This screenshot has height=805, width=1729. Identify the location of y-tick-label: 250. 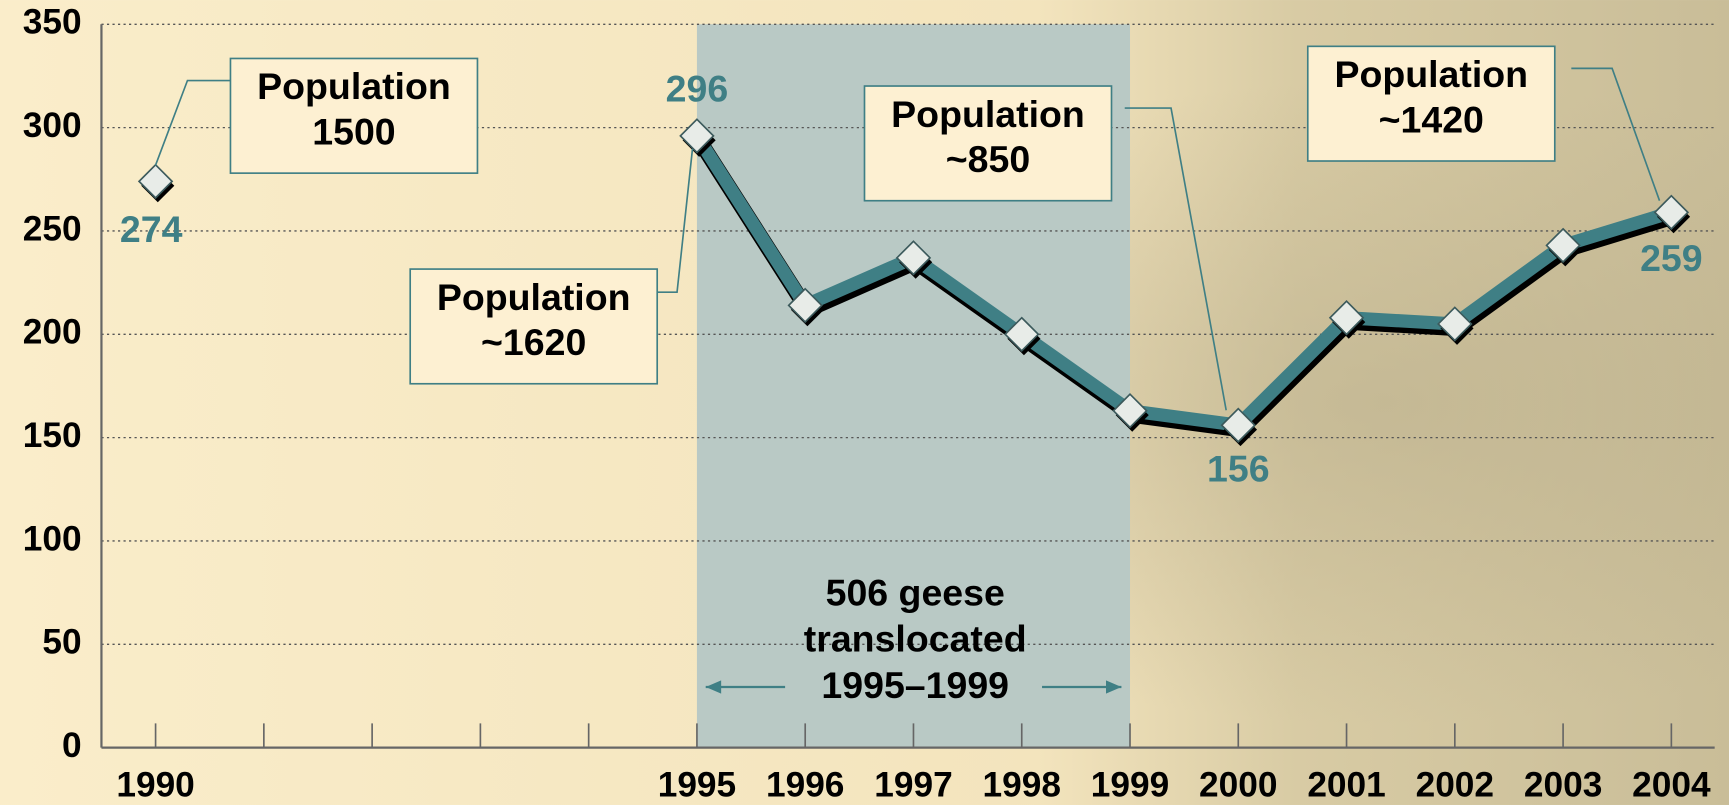
(52, 228).